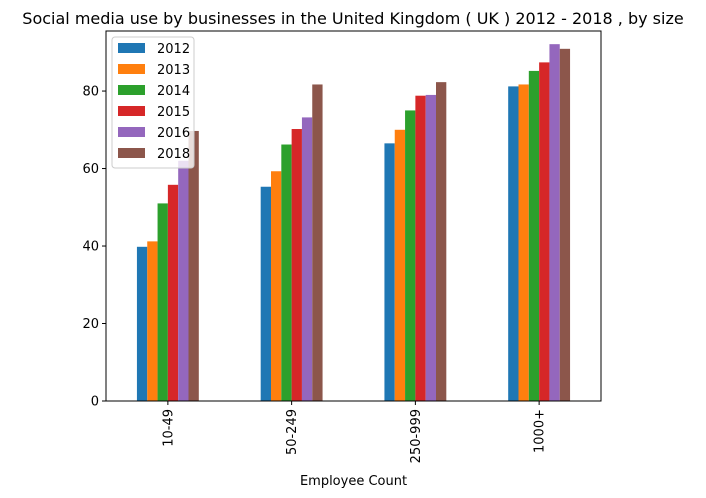  Describe the element at coordinates (534, 235) in the screenshot. I see `bar-2014-1000+` at that location.